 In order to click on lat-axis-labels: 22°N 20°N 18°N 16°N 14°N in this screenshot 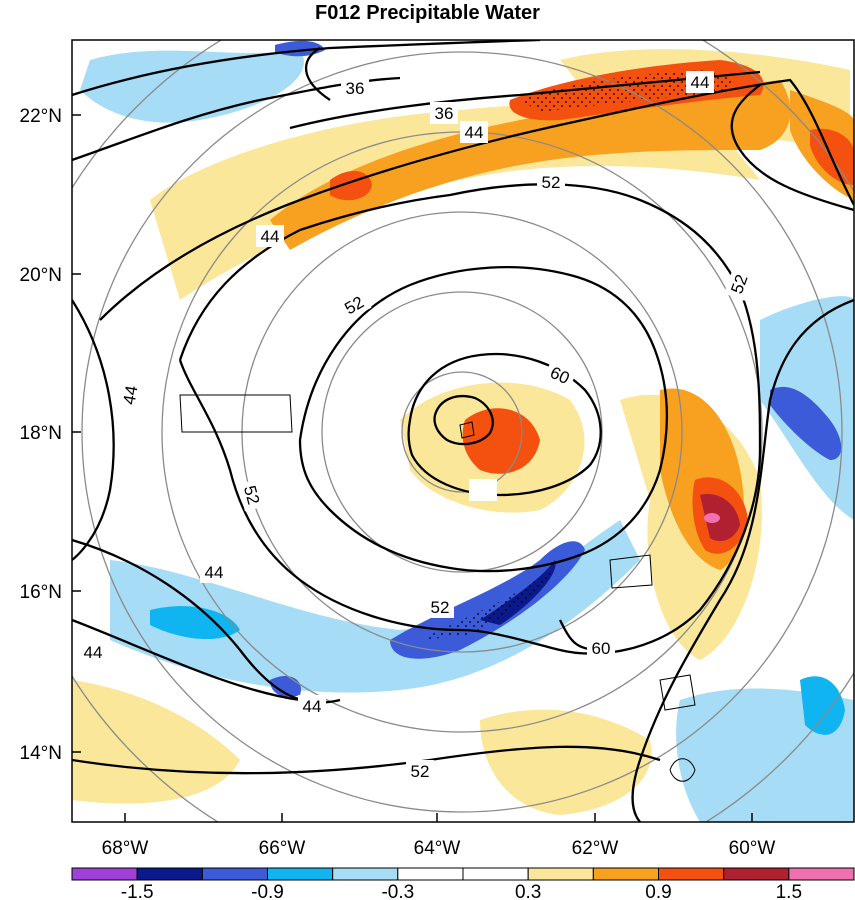, I will do `click(41, 435)`.